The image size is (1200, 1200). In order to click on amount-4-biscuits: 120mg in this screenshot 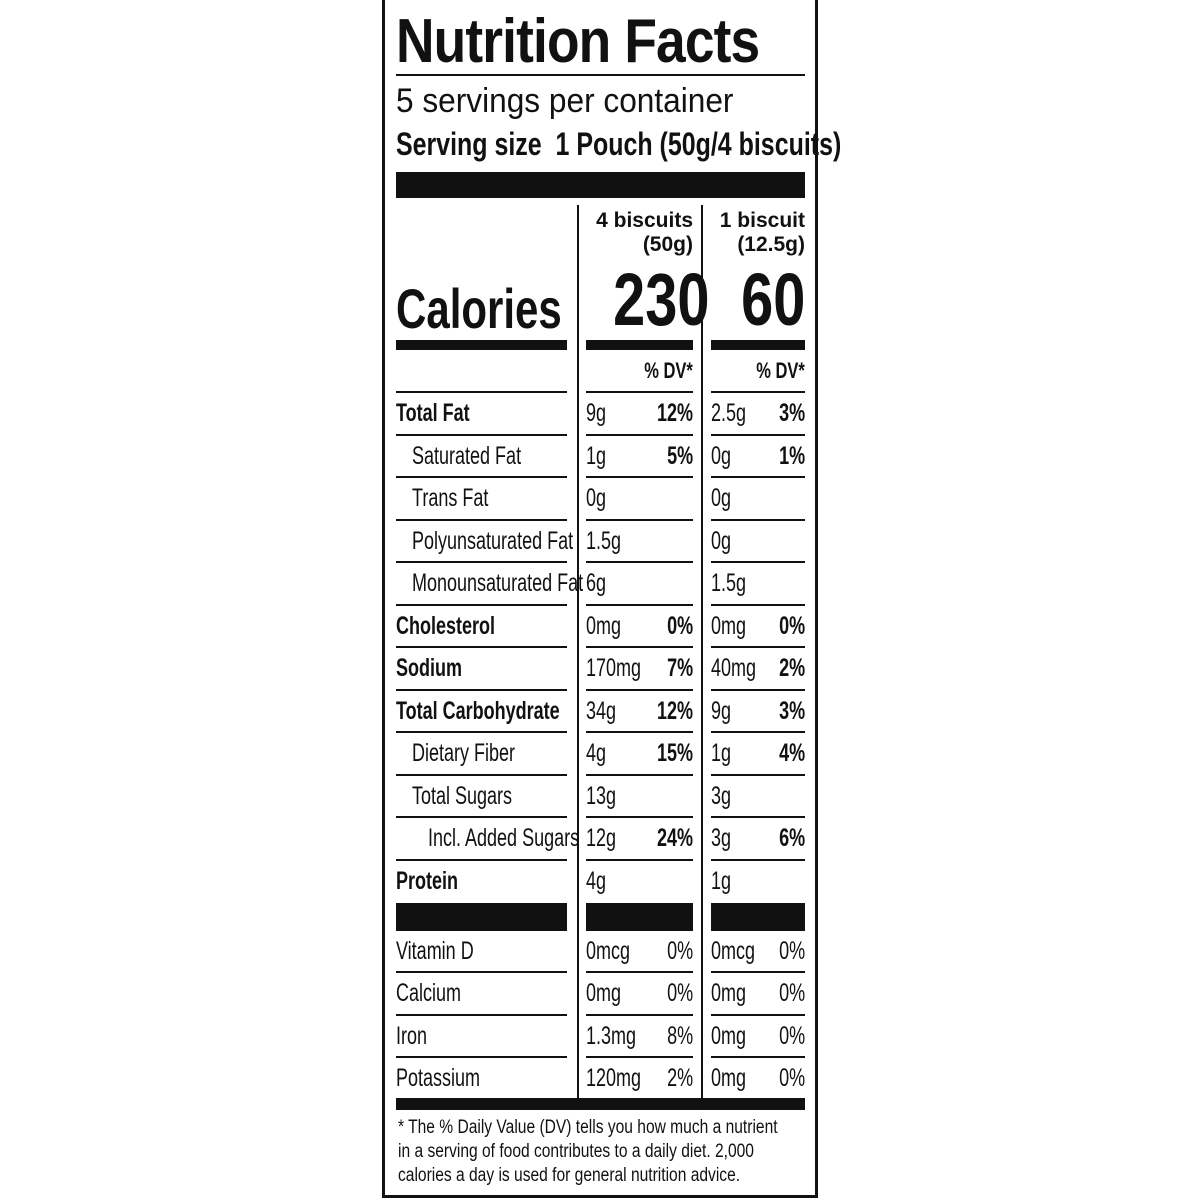, I will do `click(614, 1077)`.